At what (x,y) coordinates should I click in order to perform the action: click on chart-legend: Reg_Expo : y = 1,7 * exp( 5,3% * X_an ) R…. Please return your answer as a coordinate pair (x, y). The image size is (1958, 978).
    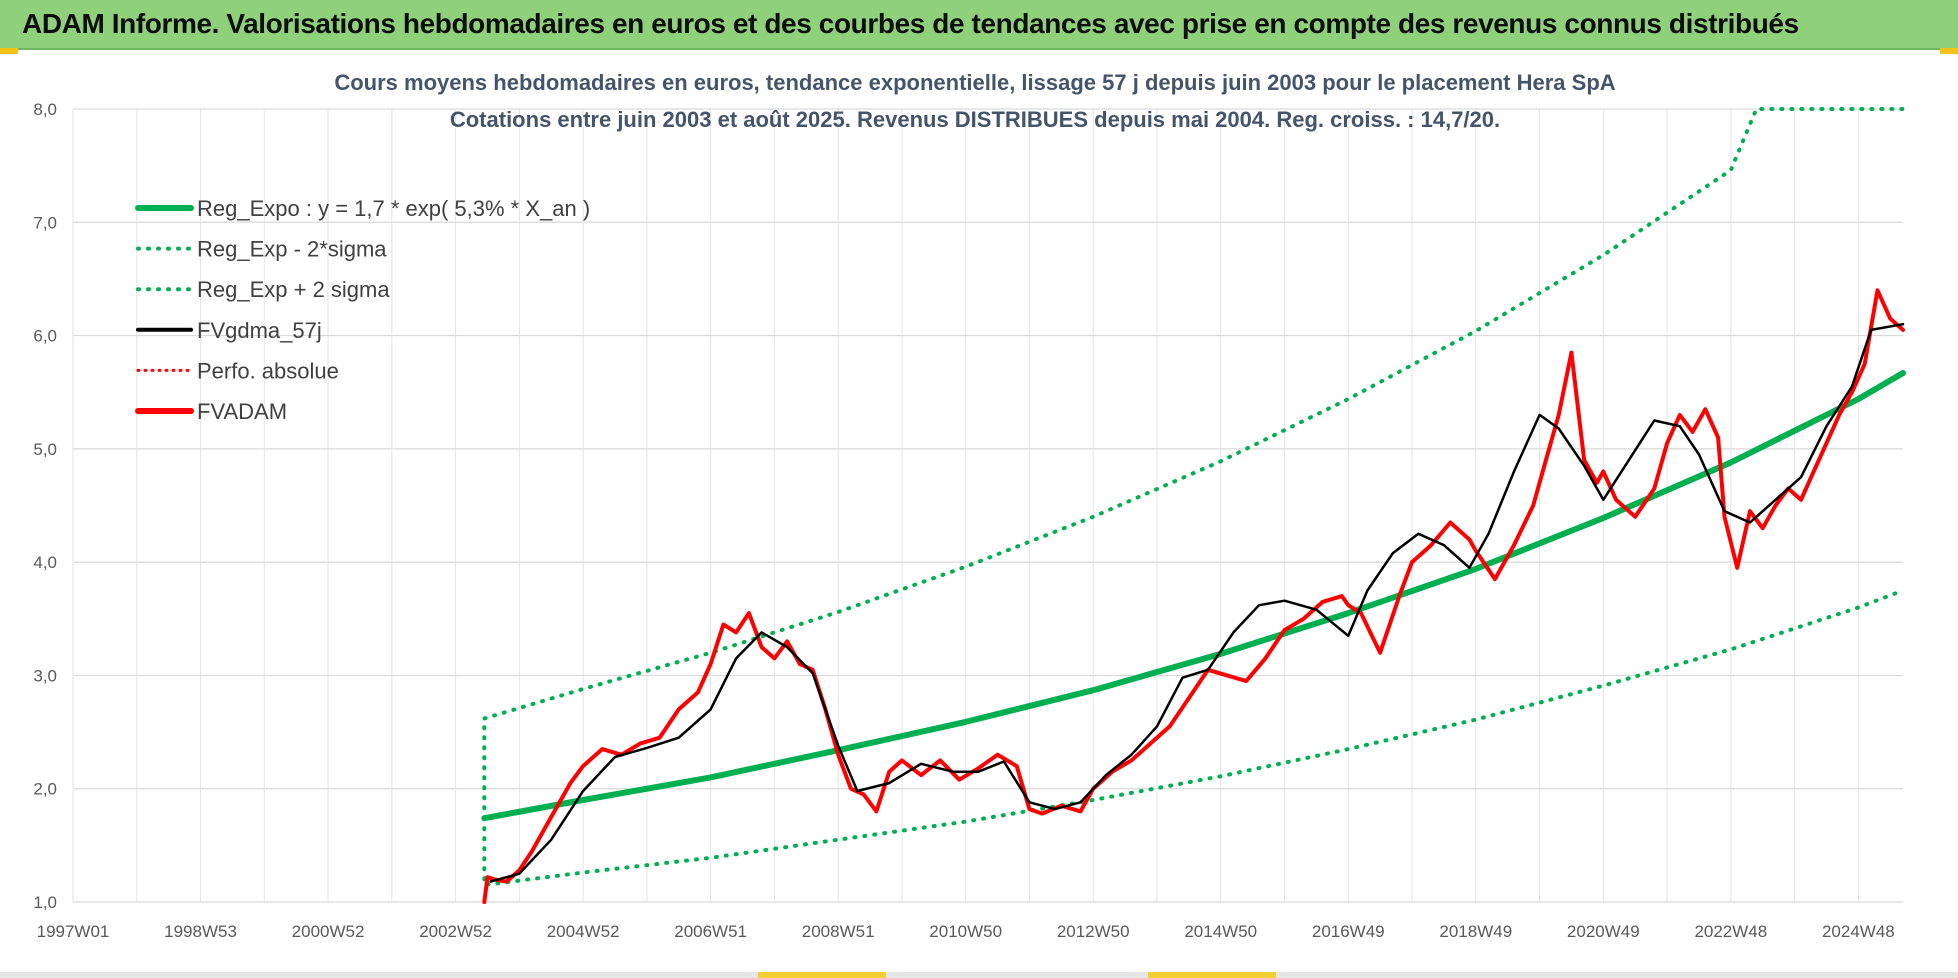
    Looking at the image, I should click on (362, 310).